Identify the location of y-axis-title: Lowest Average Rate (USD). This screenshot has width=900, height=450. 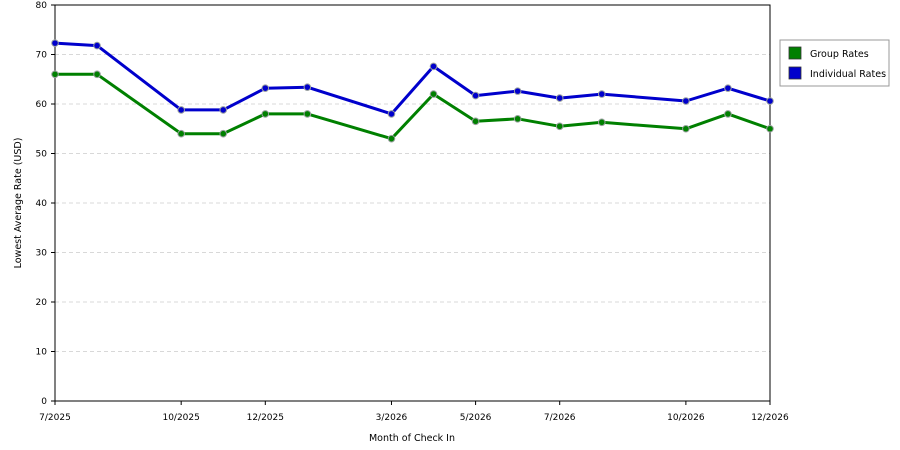
(18, 203).